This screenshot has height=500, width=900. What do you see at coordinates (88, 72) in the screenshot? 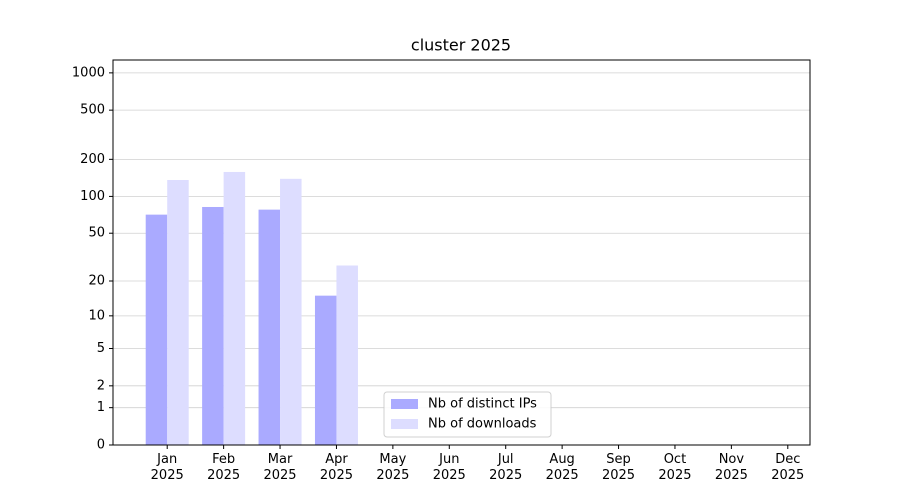
I see `y-tick-label: 1000` at bounding box center [88, 72].